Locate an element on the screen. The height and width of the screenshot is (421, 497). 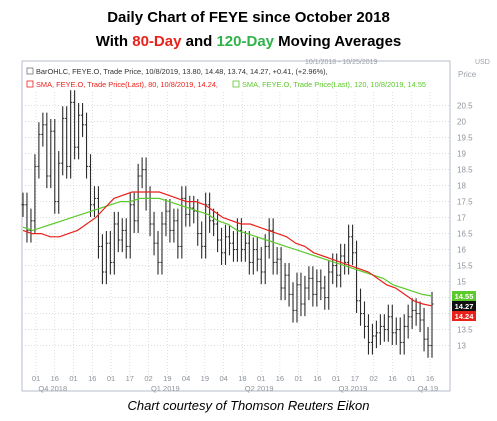
legend-sma80-swatch is located at coordinates (30, 84).